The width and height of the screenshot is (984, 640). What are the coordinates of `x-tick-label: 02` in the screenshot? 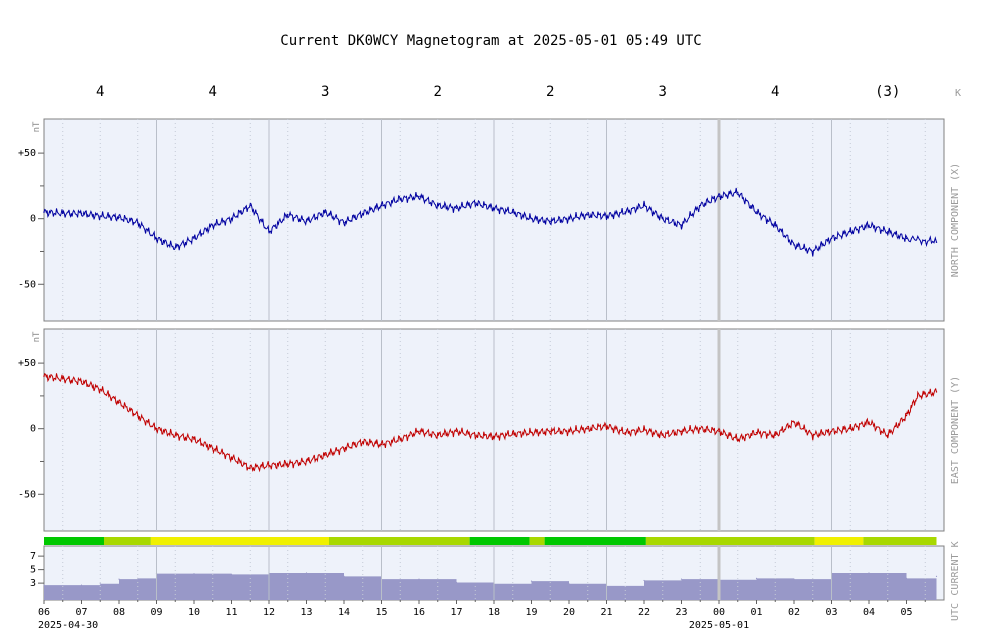 It's located at (794, 612).